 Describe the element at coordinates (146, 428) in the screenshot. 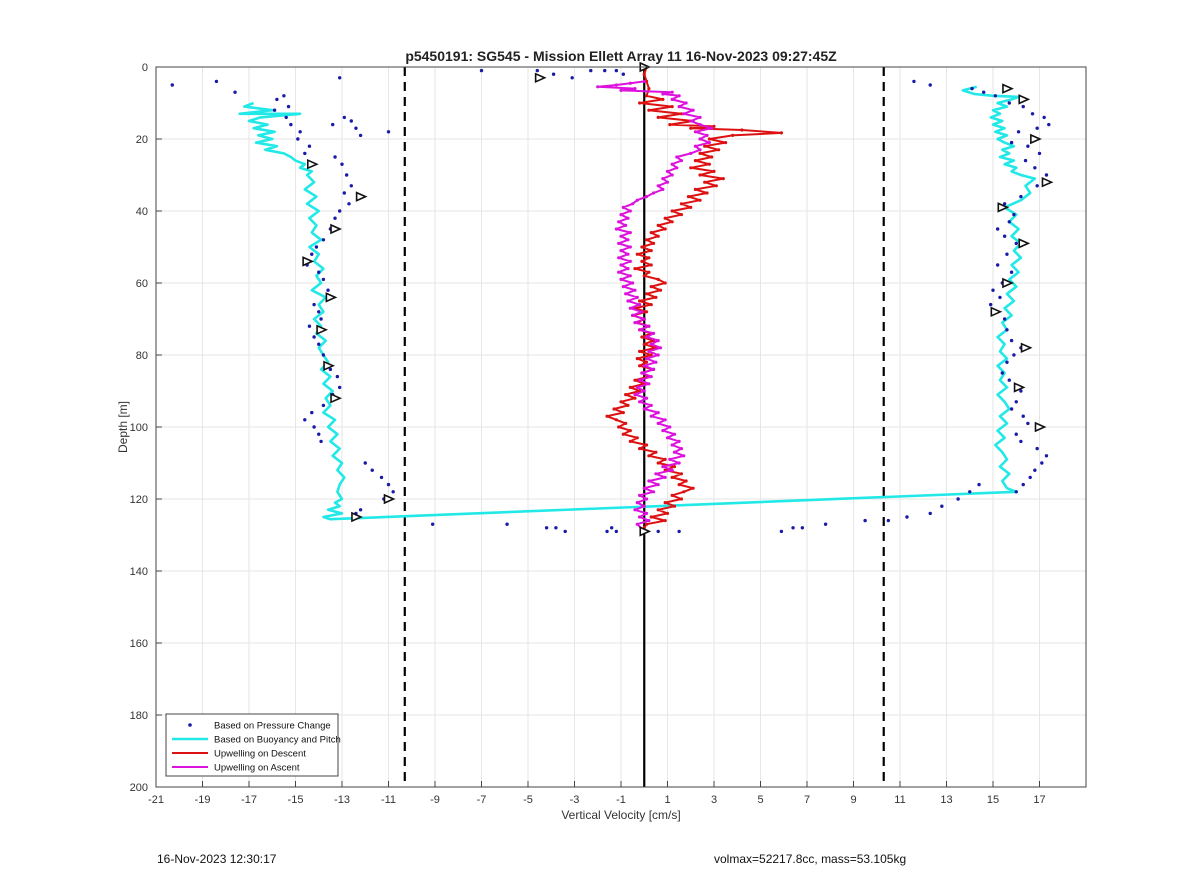

I see `y-axis-ticks: 0 20 40 60 80 100 120 140 160 180 200` at that location.